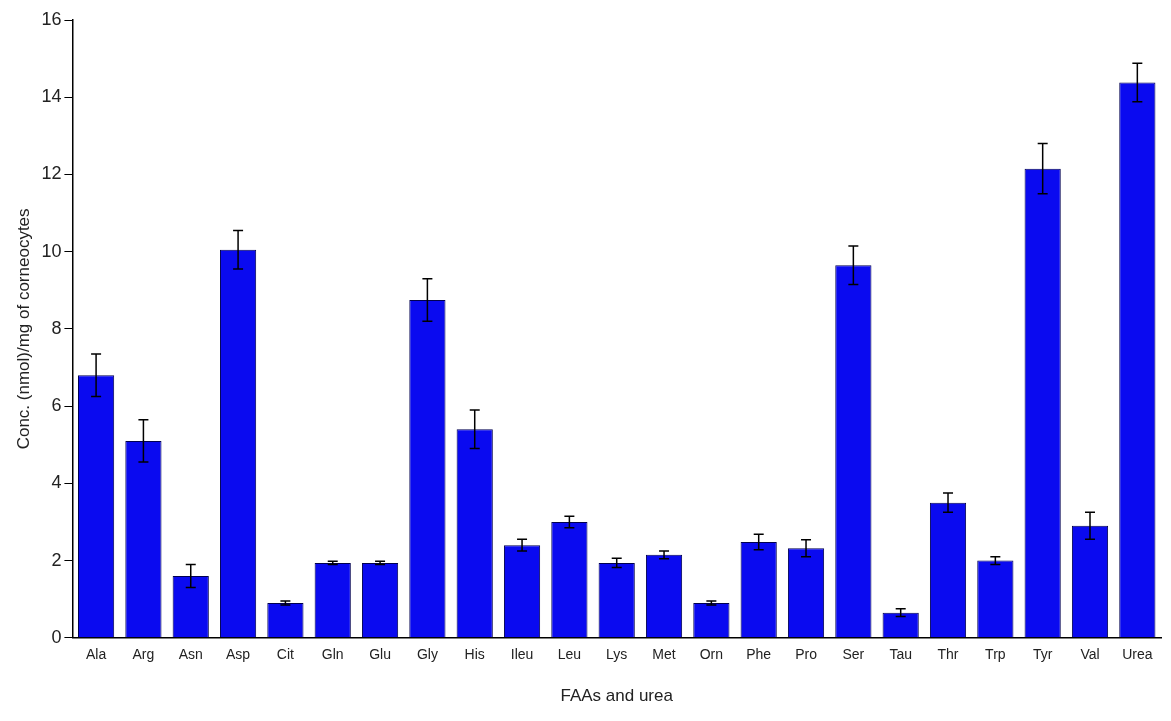 The image size is (1171, 721). I want to click on y-tick-label: 10, so click(51, 250).